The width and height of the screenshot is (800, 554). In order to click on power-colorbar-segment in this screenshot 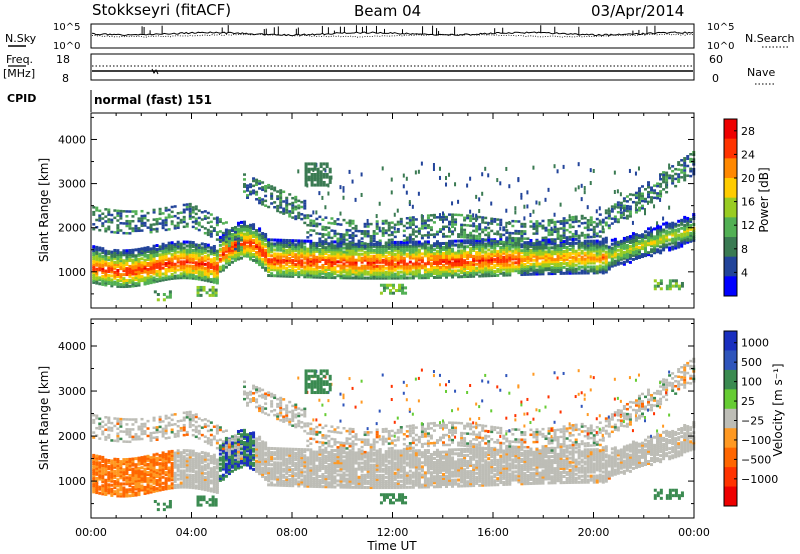, I will do `click(730, 188)`.